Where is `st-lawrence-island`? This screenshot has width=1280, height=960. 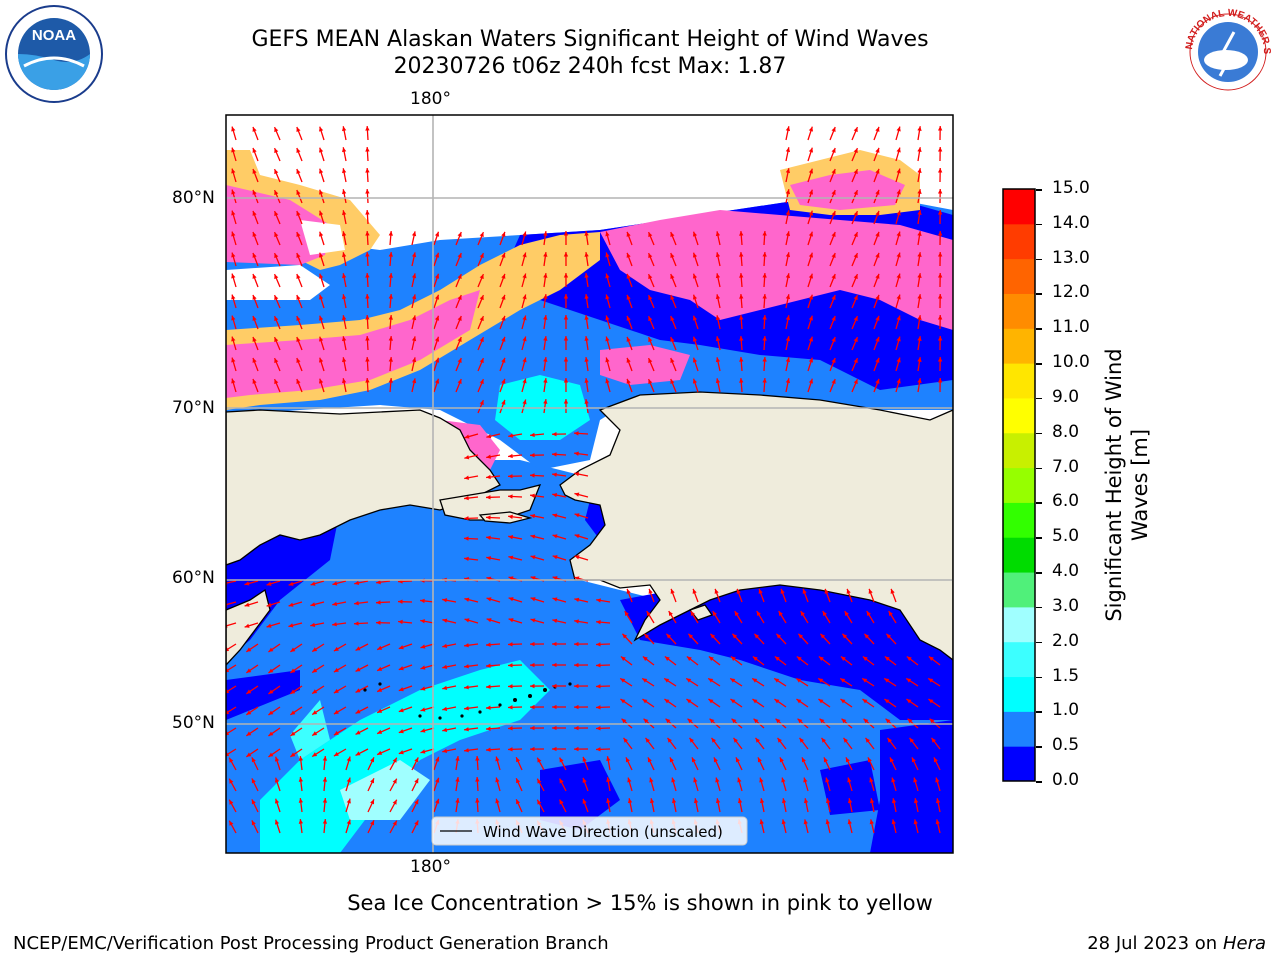
st-lawrence-island is located at coordinates (505, 517).